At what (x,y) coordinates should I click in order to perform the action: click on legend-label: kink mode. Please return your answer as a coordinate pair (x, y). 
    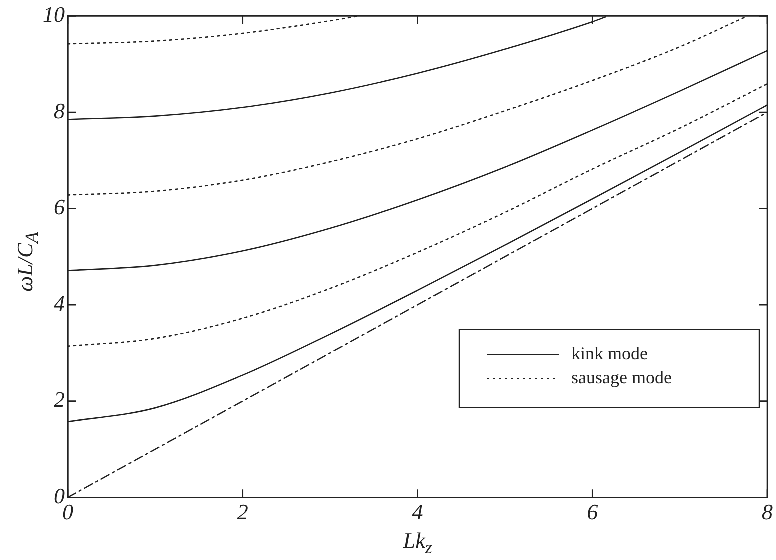
    Looking at the image, I should click on (610, 353).